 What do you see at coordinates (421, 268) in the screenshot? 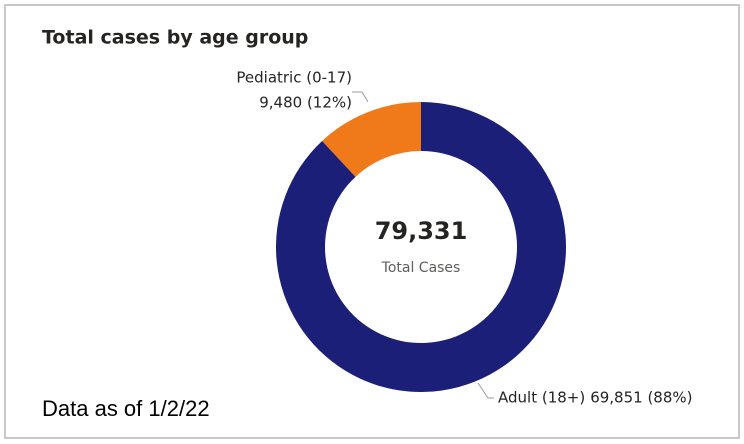
I see `center-caption: Total Cases` at bounding box center [421, 268].